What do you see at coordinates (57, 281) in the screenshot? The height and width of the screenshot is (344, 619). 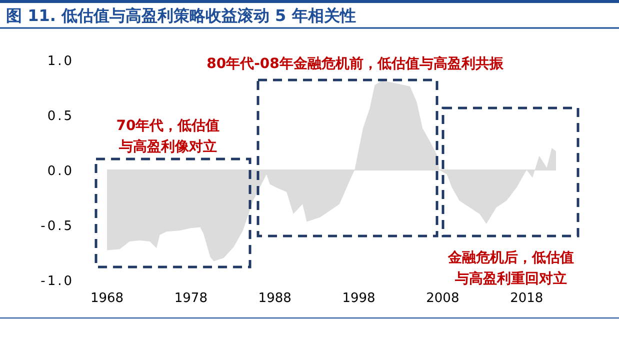 I see `y-tick-label: -1.0` at bounding box center [57, 281].